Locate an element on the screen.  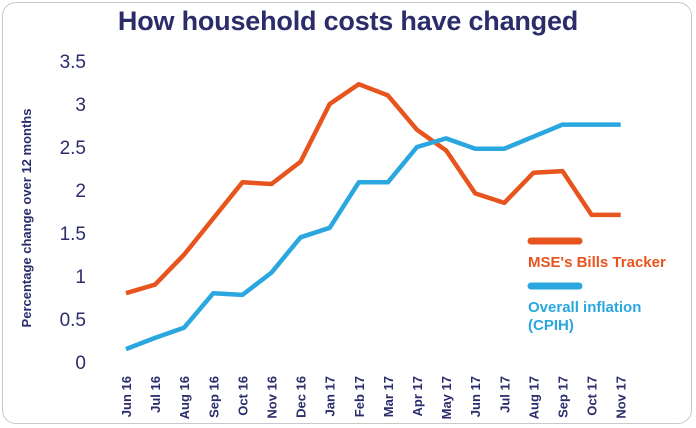
x-tick-label: Sep 16 is located at coordinates (213, 397).